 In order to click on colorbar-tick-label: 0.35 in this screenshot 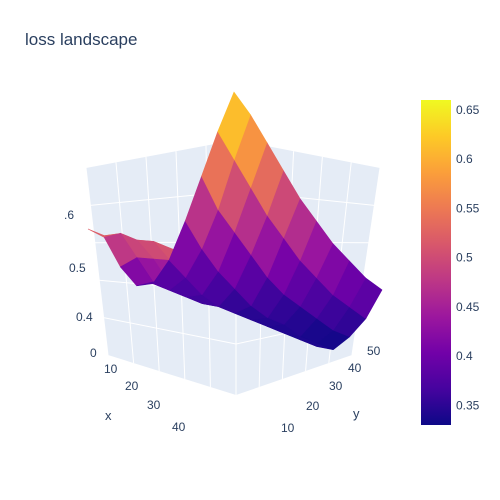, I will do `click(468, 405)`.